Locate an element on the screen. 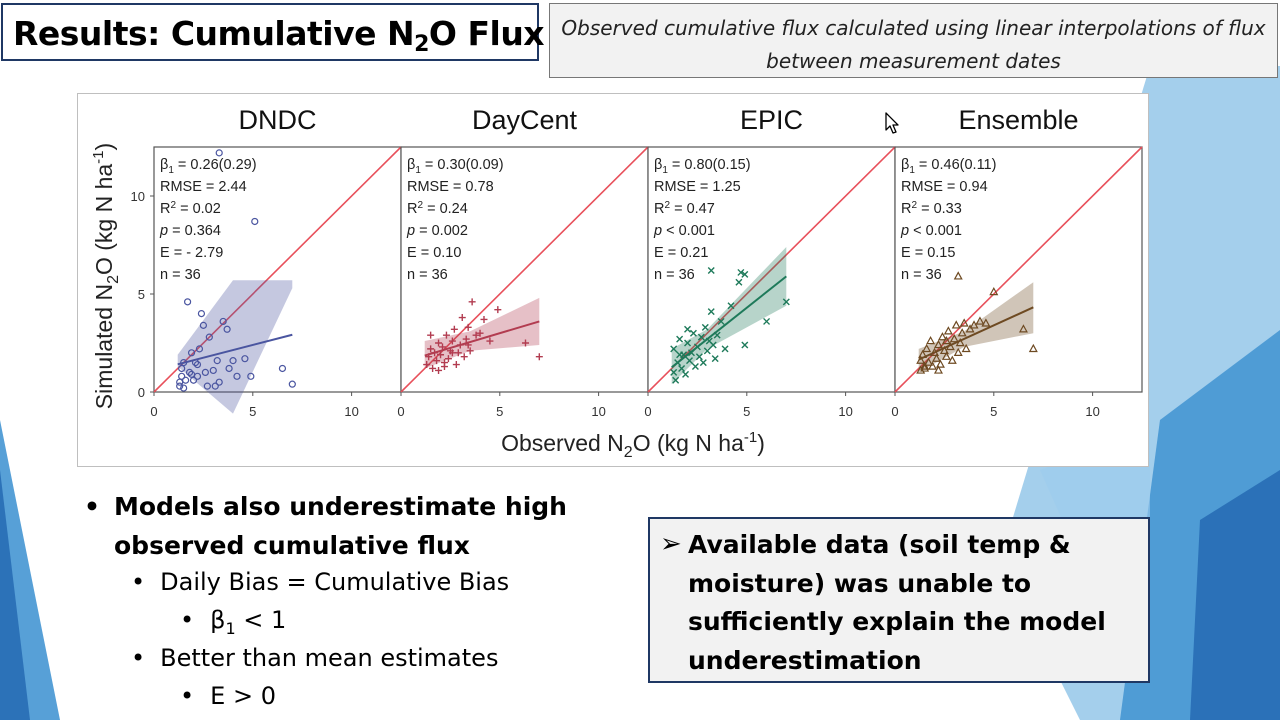 This screenshot has width=1280, height=720. mouse-pointer-icon is located at coordinates (892, 123).